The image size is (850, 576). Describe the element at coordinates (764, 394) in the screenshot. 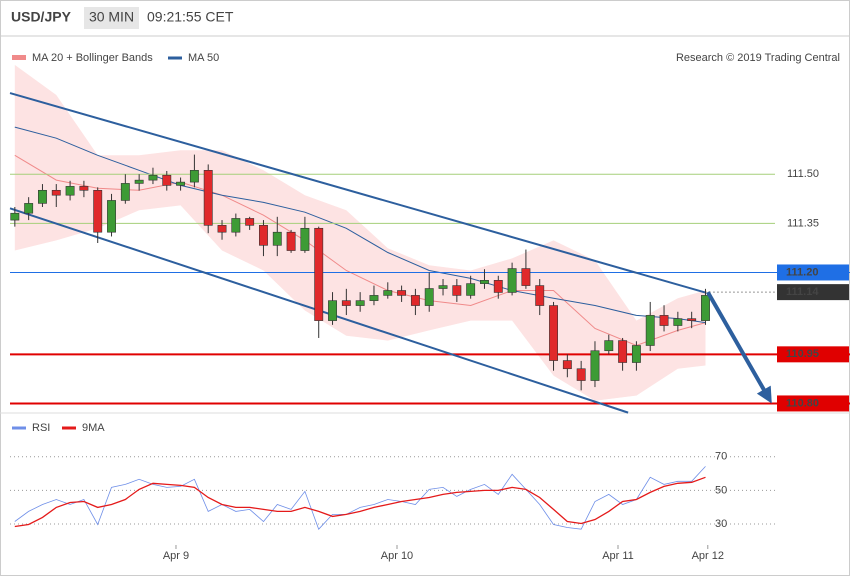

I see `arrow-head` at that location.